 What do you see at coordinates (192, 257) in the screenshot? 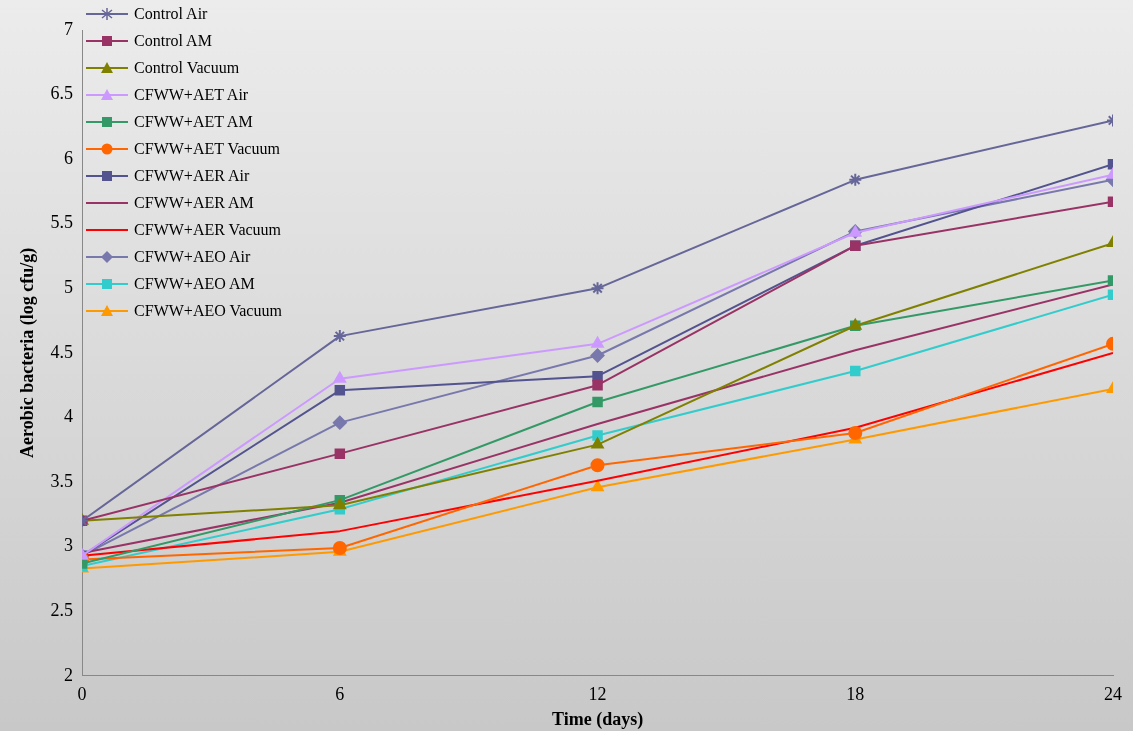
I see `legend-label: CFWW+AEO Air` at bounding box center [192, 257].